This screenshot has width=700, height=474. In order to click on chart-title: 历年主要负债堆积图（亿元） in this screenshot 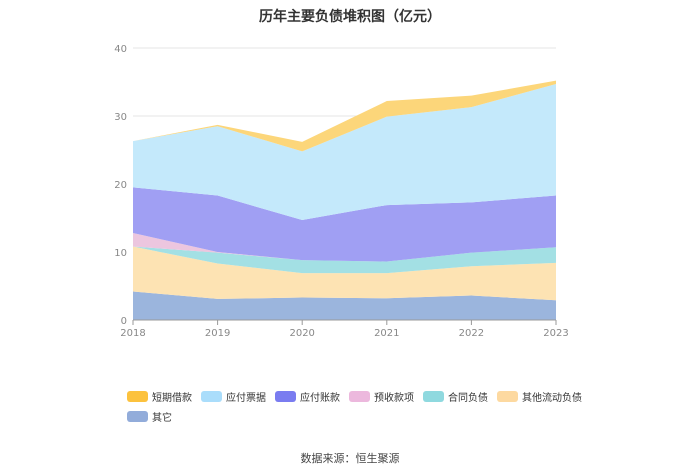, I will do `click(350, 17)`.